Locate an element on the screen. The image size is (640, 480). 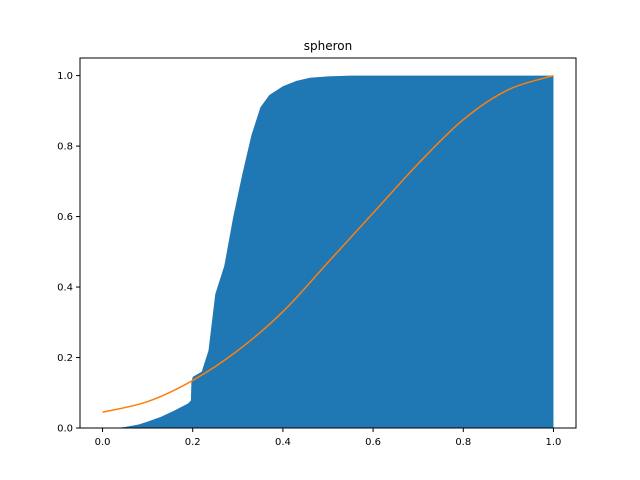
y-tick-label: 0.4 is located at coordinates (65, 288).